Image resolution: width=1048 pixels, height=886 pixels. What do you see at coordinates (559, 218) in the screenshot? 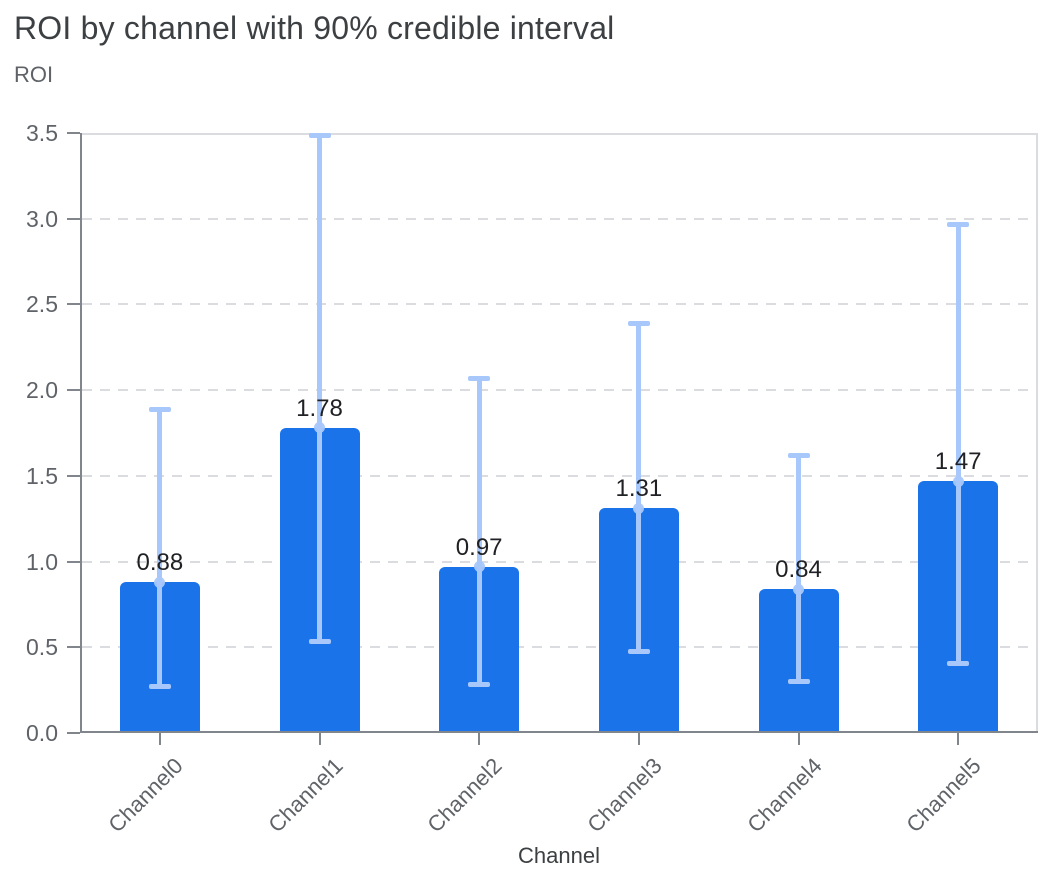
I see `gridline-3.0` at bounding box center [559, 218].